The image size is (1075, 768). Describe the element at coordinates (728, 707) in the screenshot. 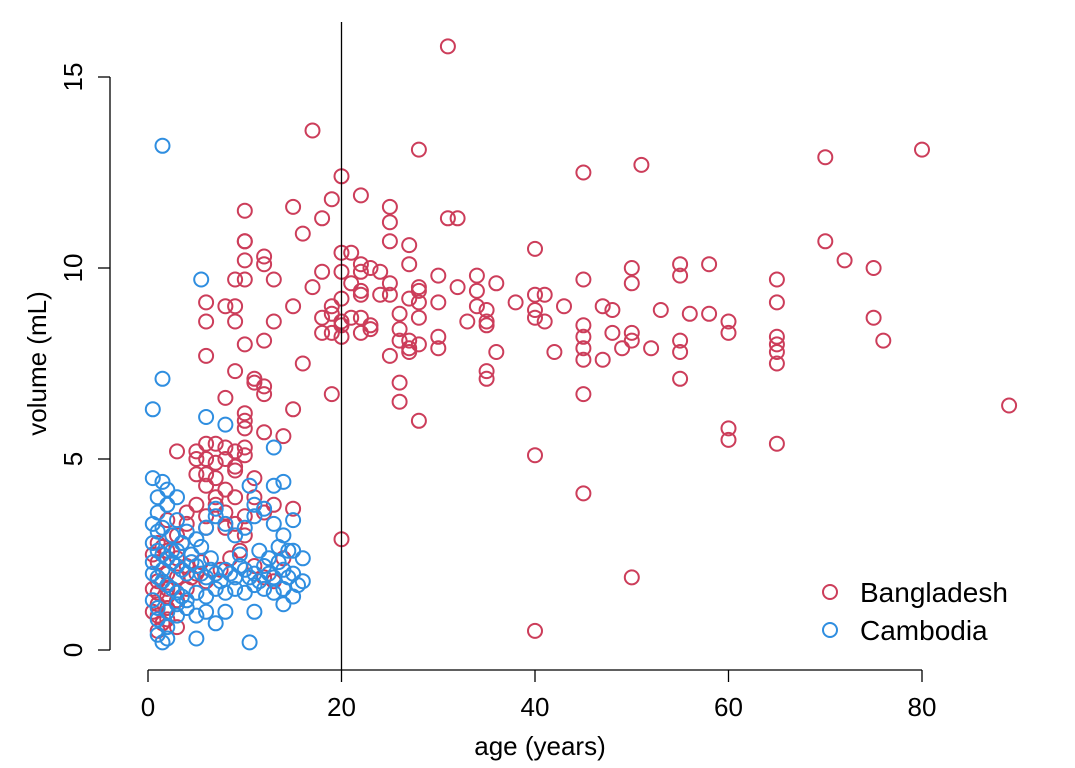

I see `x-tick-label: 60` at that location.